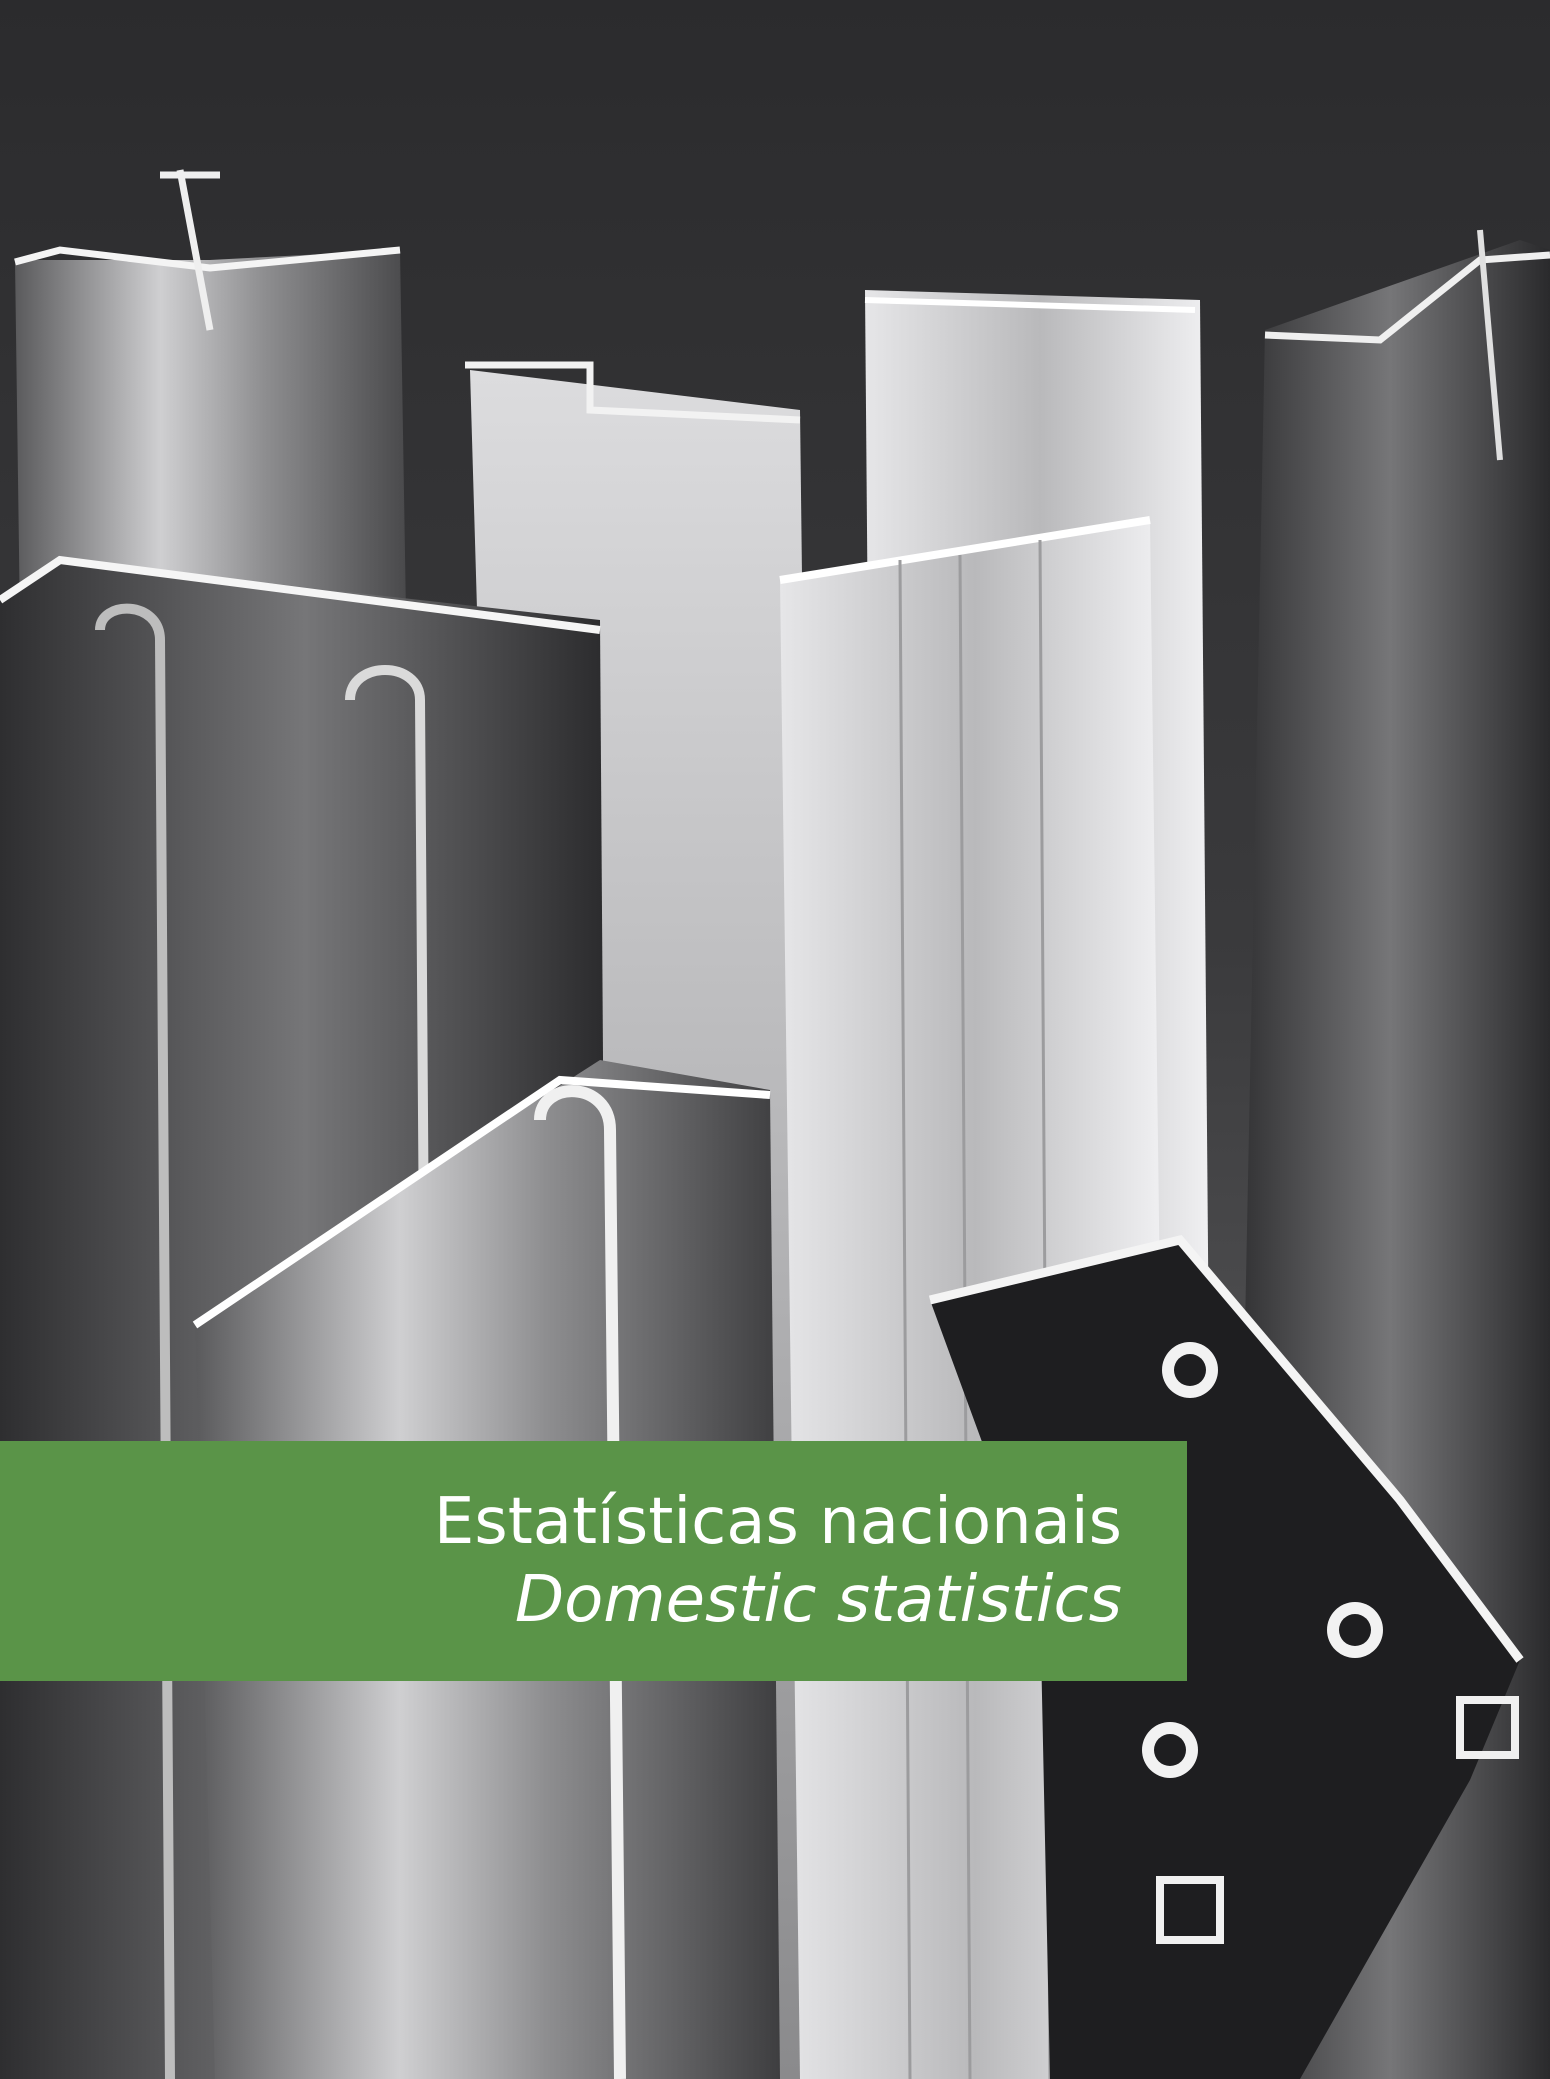  I want to click on title-english: Domestic statistics, so click(818, 1600).